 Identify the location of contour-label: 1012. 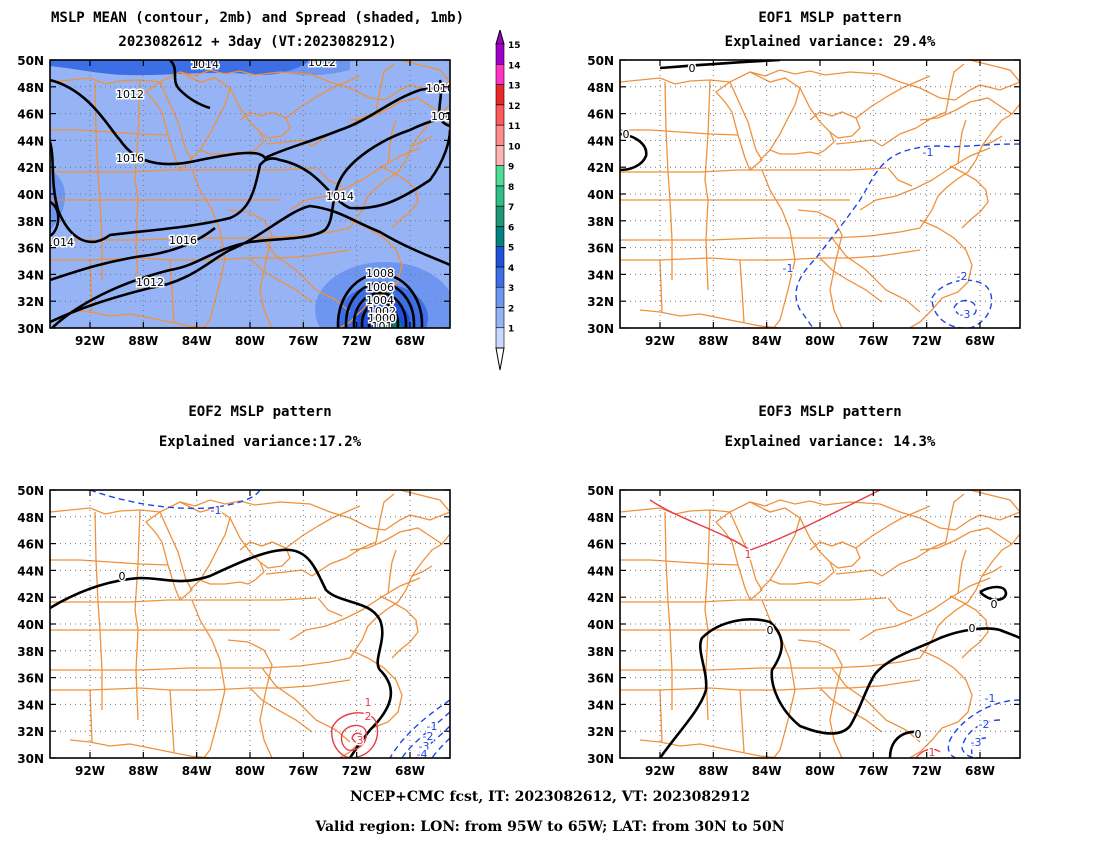
(130, 94).